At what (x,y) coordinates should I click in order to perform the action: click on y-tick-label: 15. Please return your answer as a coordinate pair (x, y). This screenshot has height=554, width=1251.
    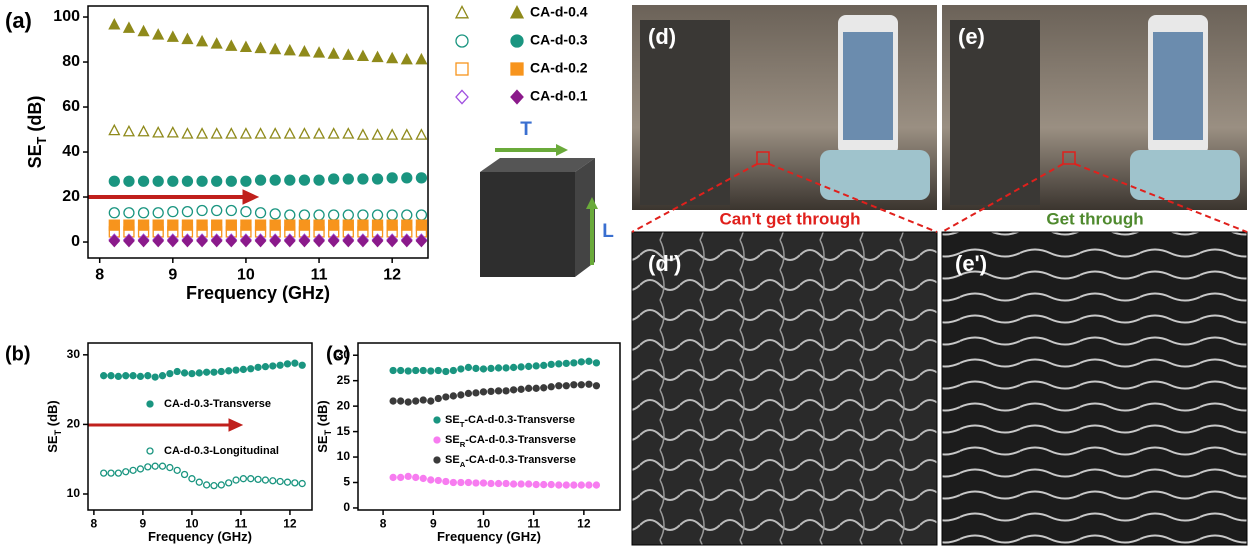
    Looking at the image, I should click on (344, 431).